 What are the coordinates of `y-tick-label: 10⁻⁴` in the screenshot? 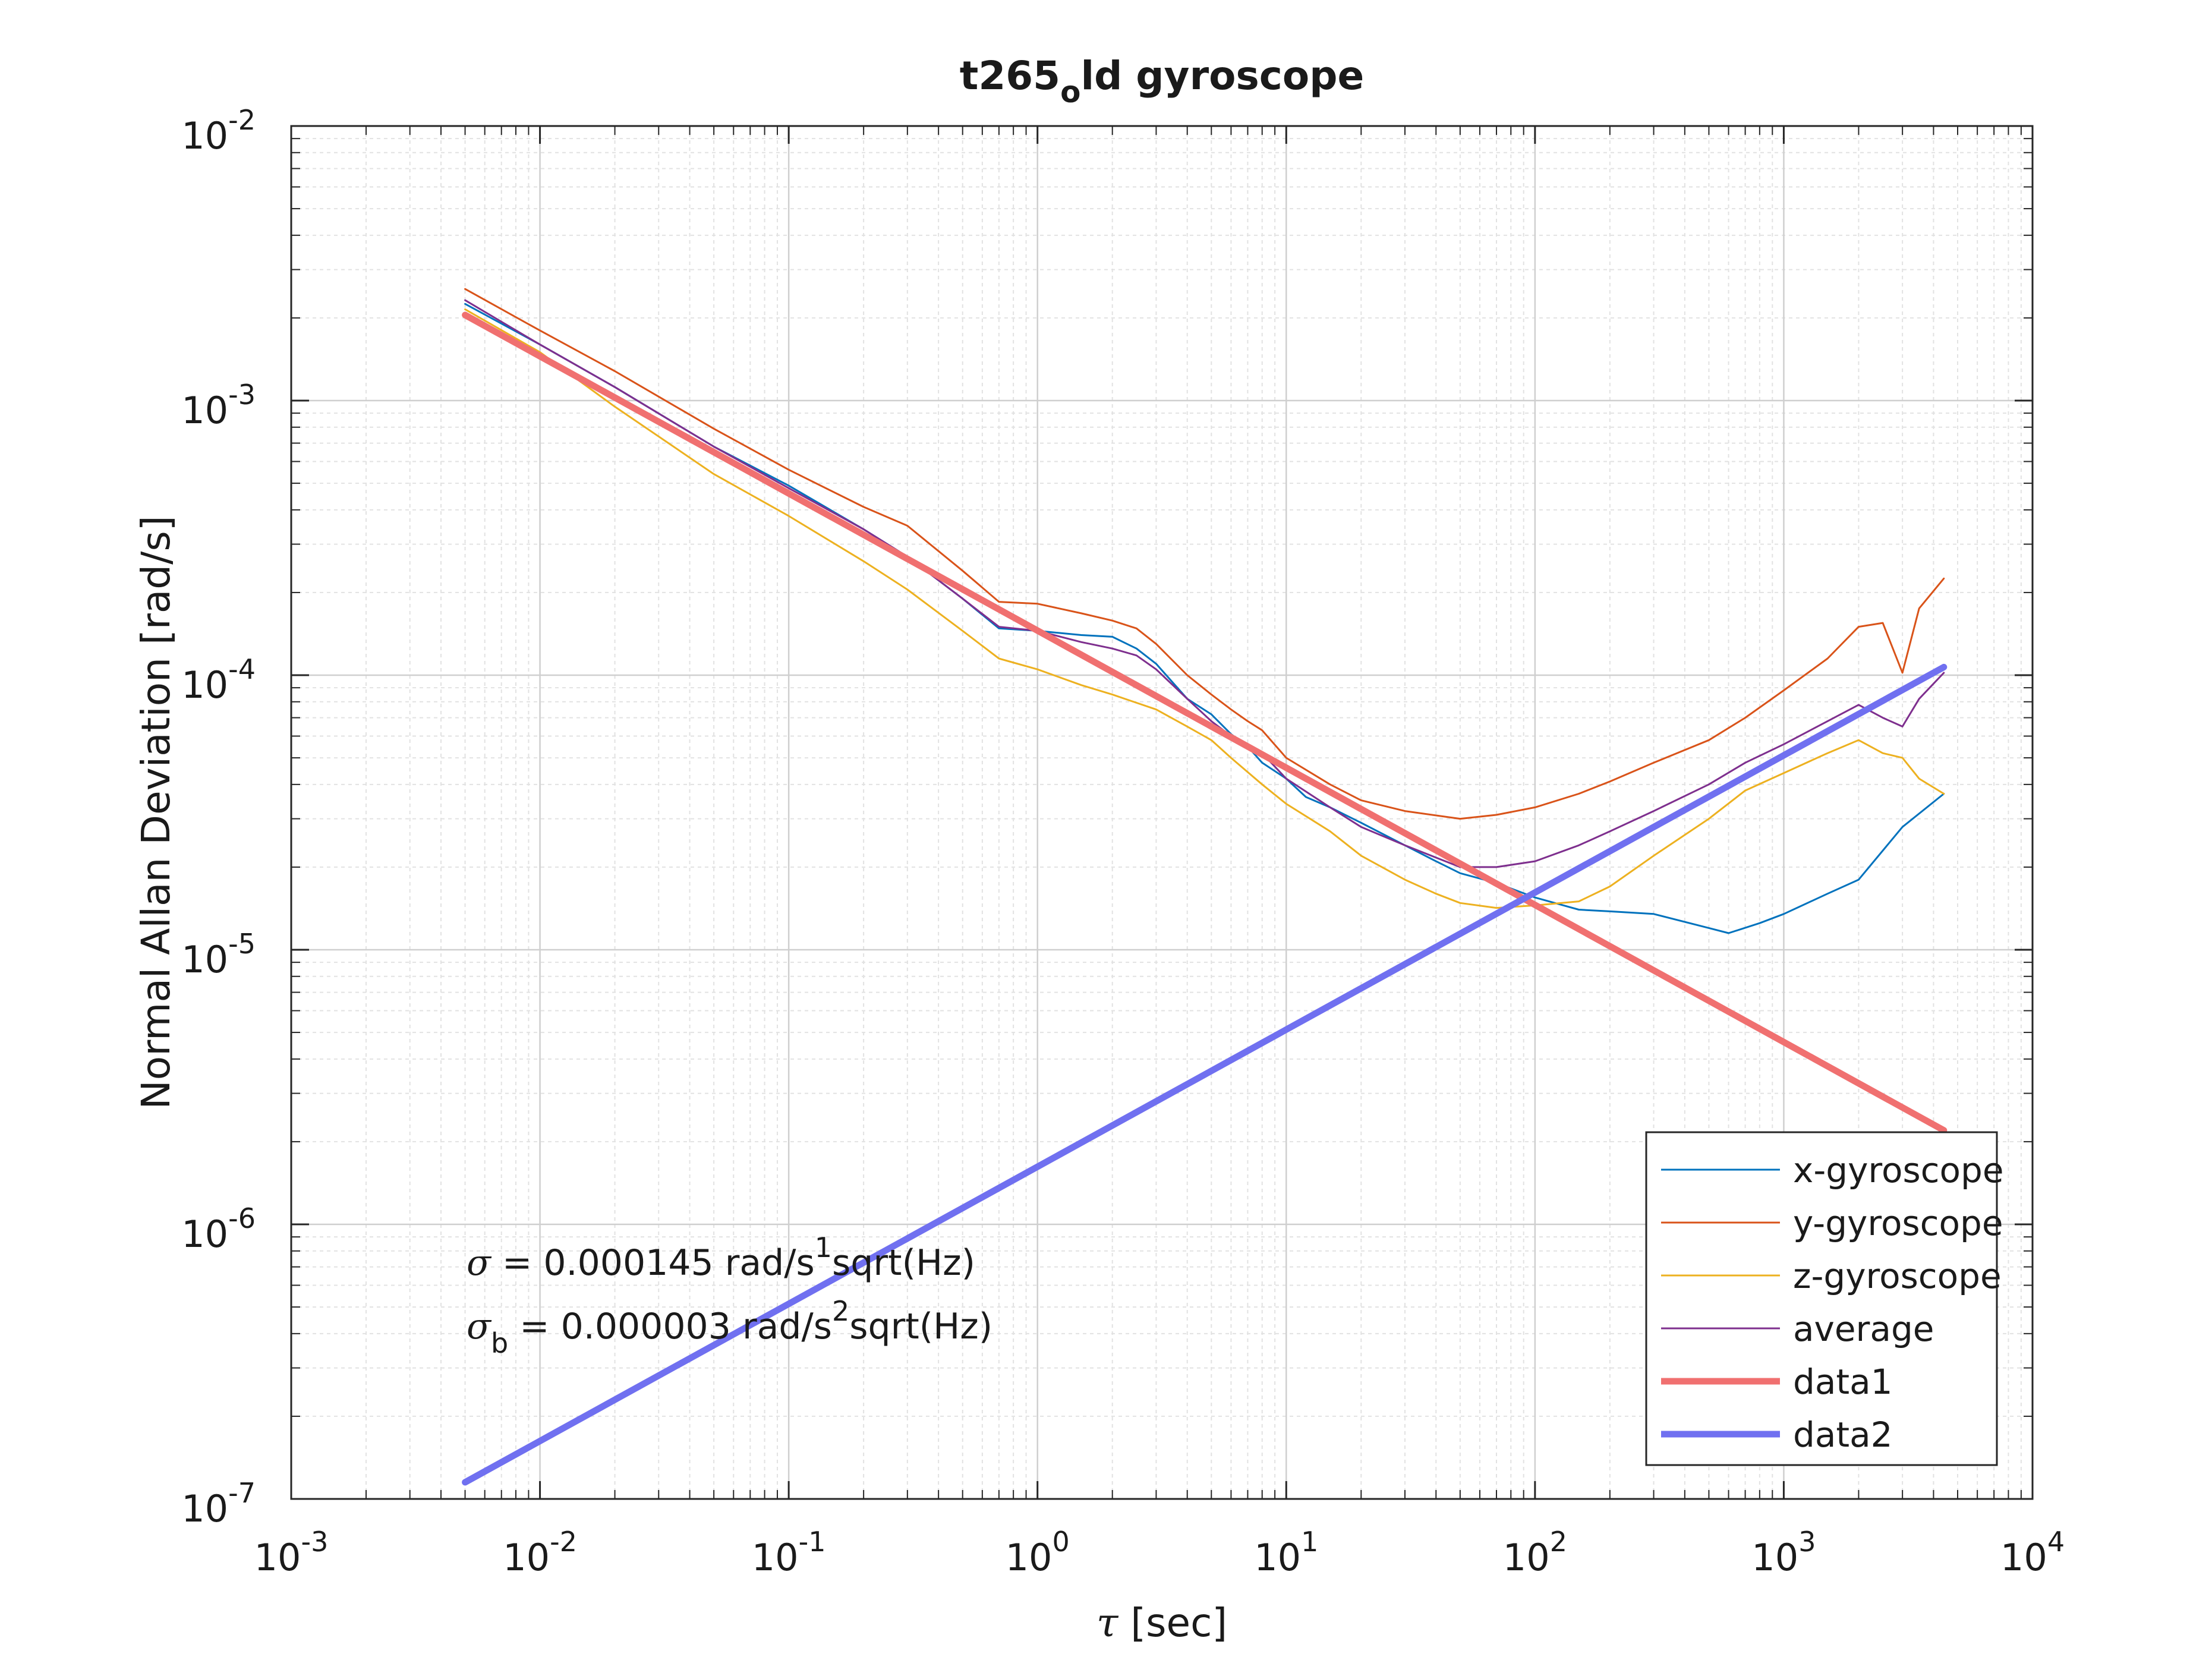 It's located at (219, 680).